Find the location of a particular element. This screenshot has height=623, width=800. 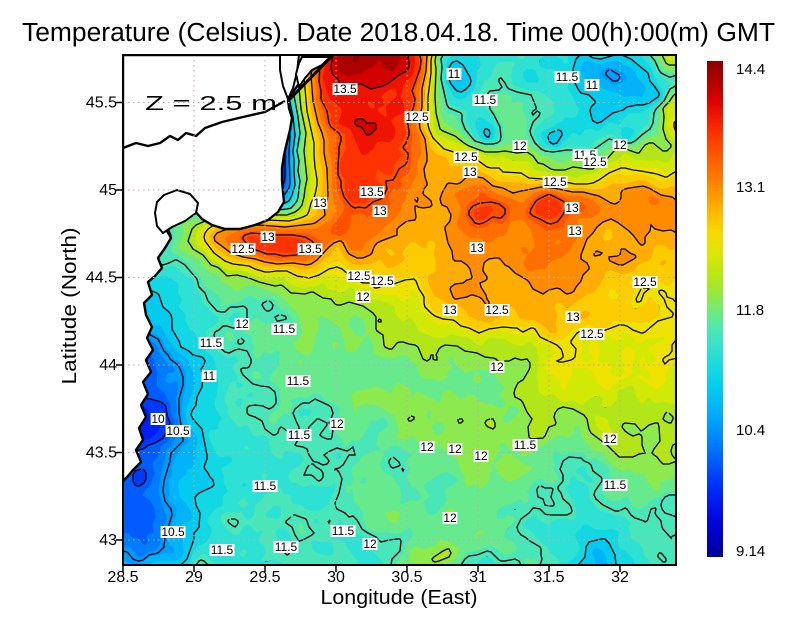

svg-text: 10 is located at coordinates (158, 419).